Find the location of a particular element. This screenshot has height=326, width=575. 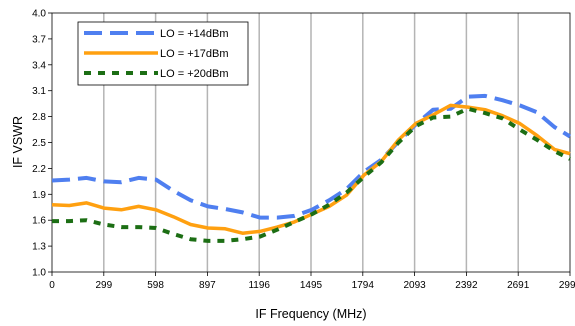

x-tick-label: 2093 is located at coordinates (414, 285).